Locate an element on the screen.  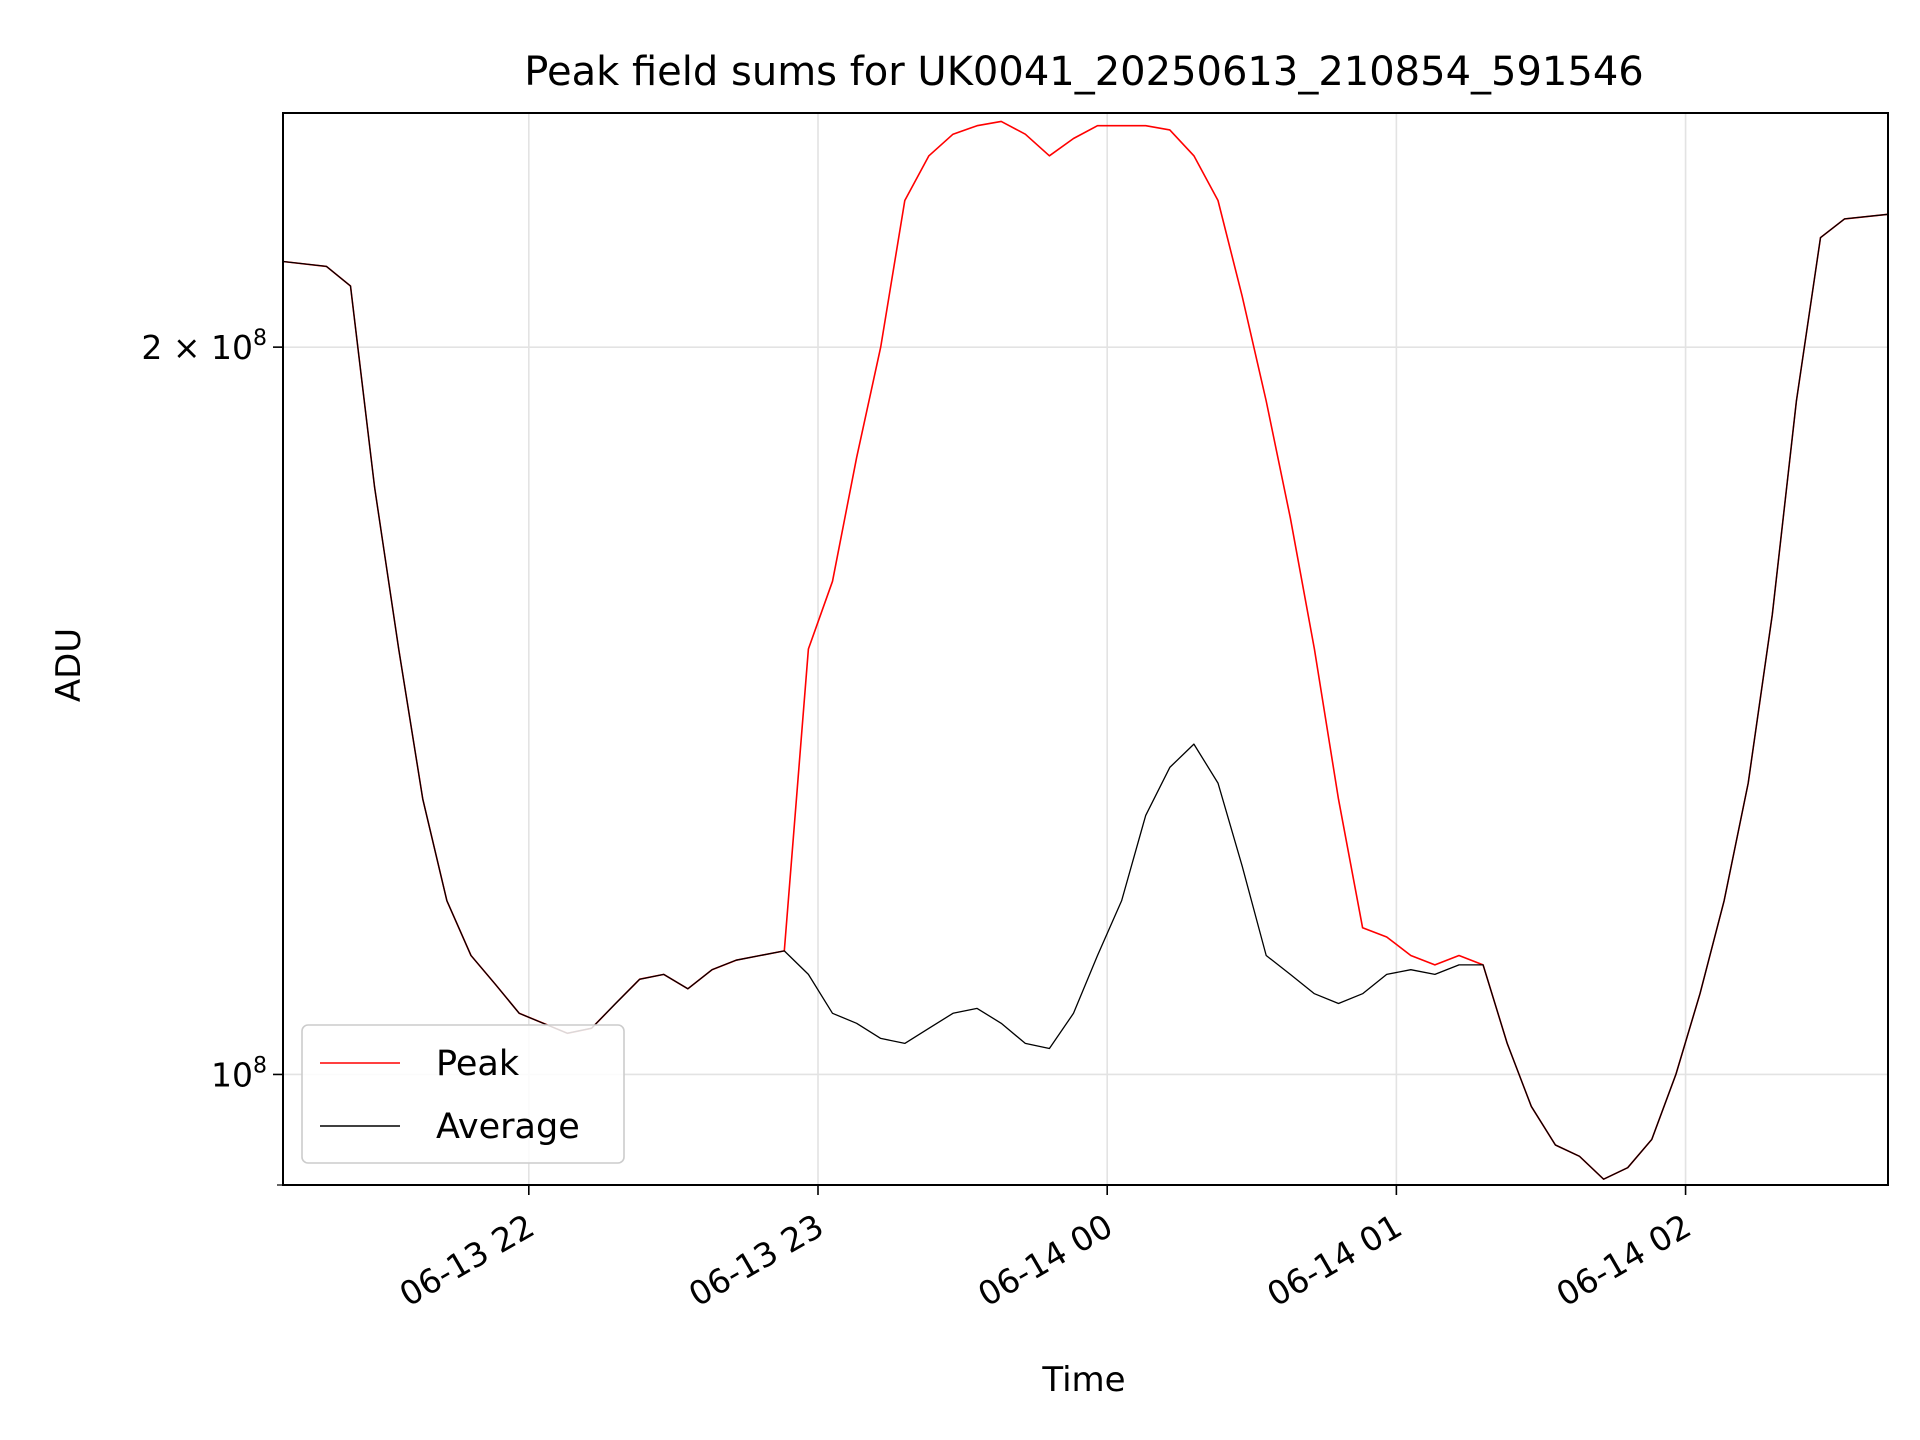
y-tick-label: 108 is located at coordinates (239, 1073).